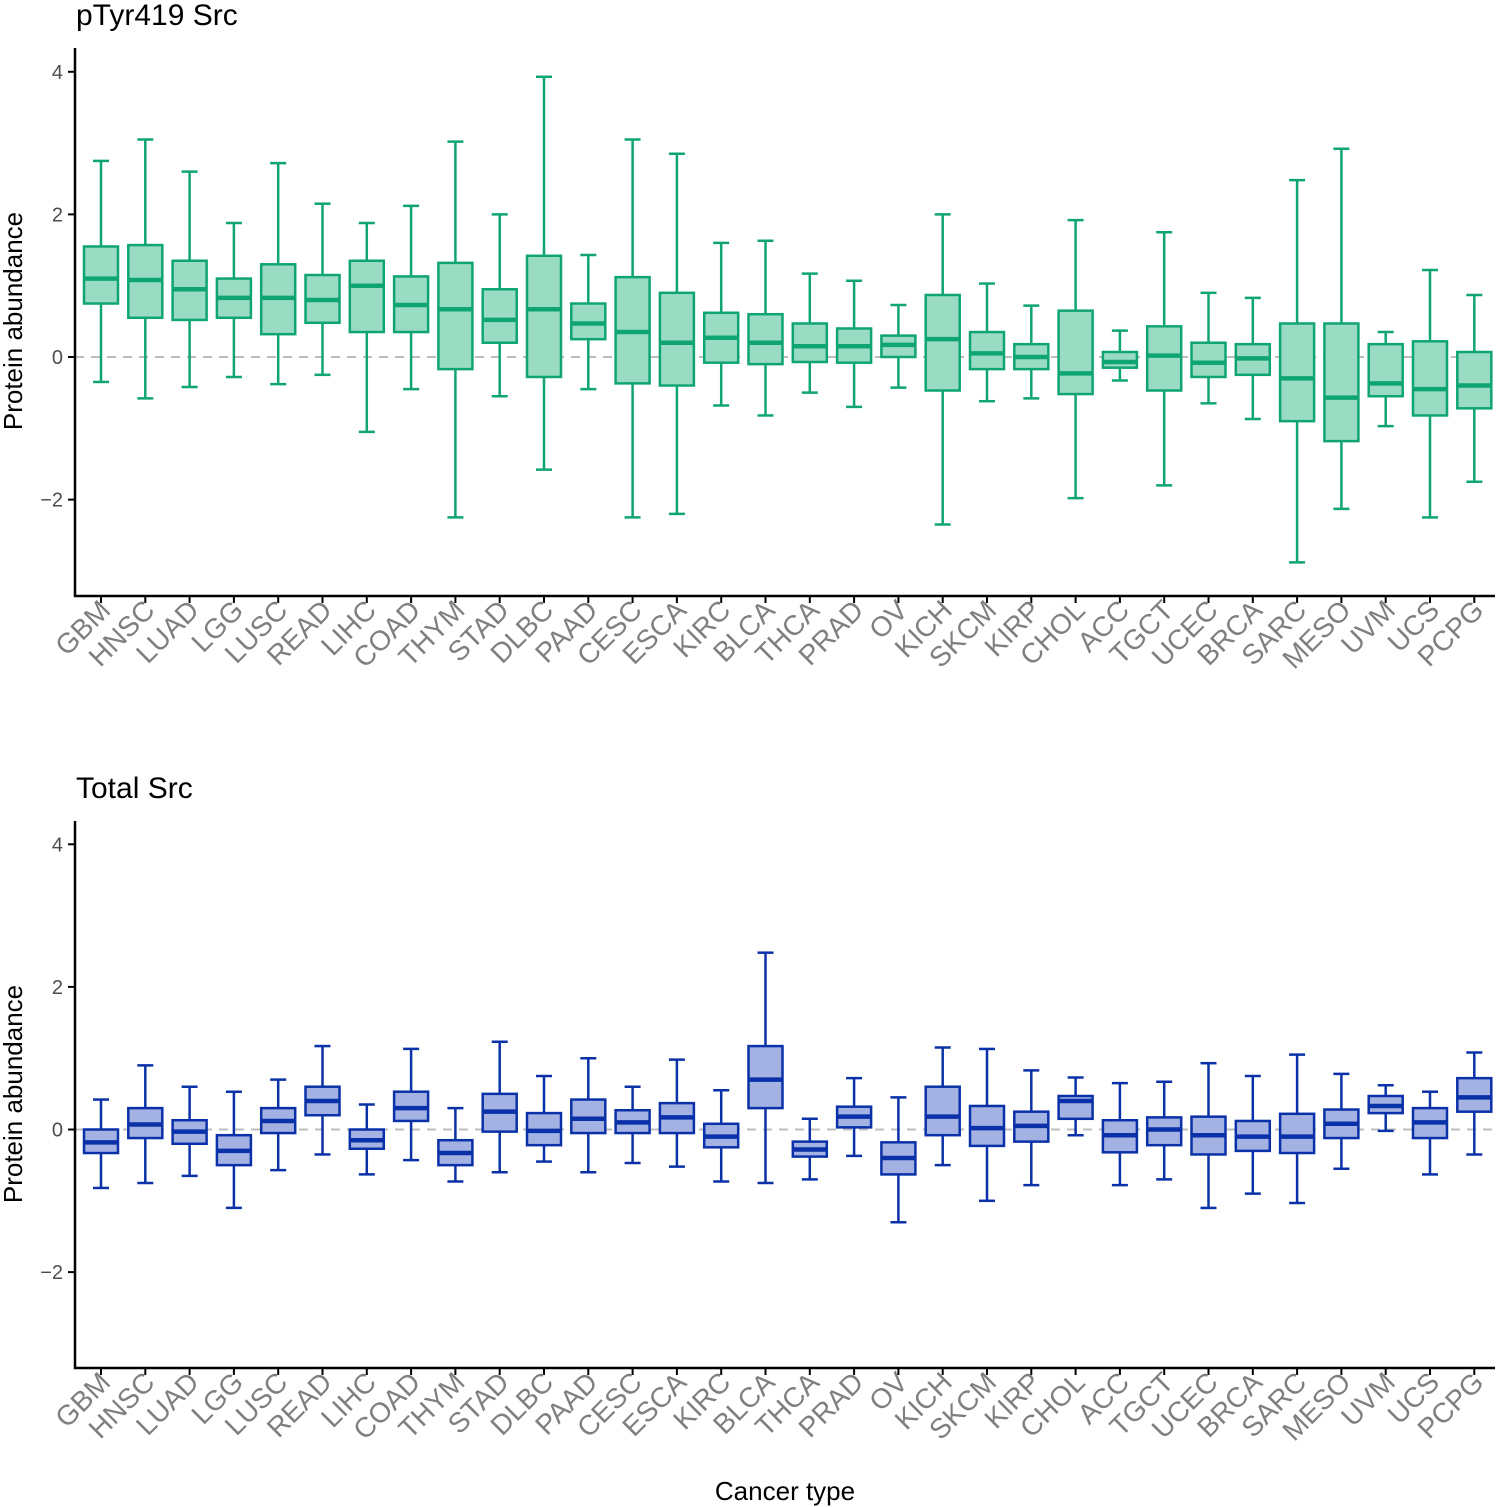  What do you see at coordinates (157, 16) in the screenshot?
I see `panel-title: pTyr419 Src` at bounding box center [157, 16].